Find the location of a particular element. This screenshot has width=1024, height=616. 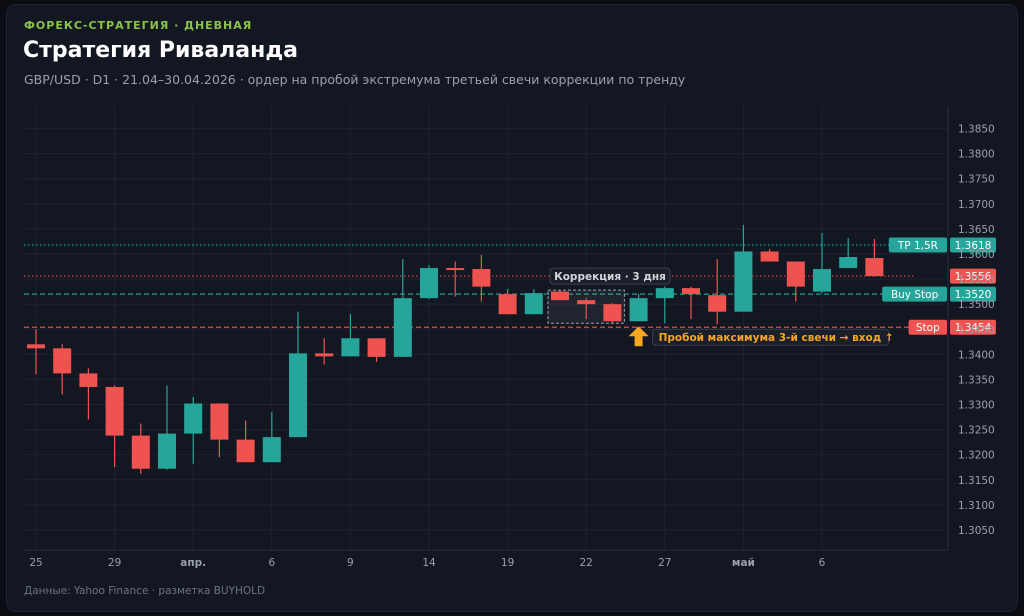

correction-label-badge is located at coordinates (610, 276).